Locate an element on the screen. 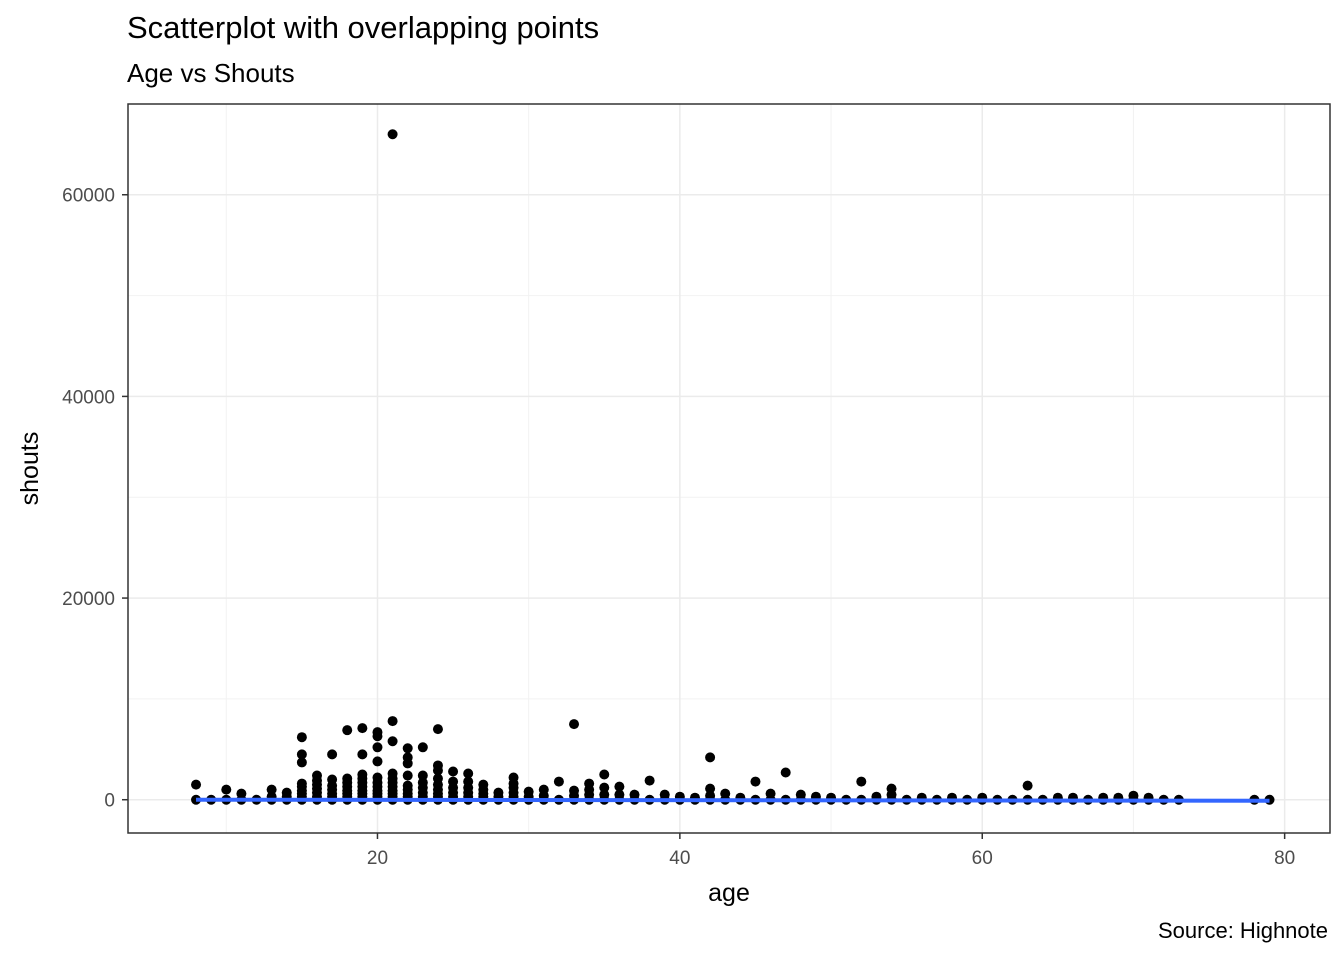  x-tick-label: 20 is located at coordinates (377, 858).